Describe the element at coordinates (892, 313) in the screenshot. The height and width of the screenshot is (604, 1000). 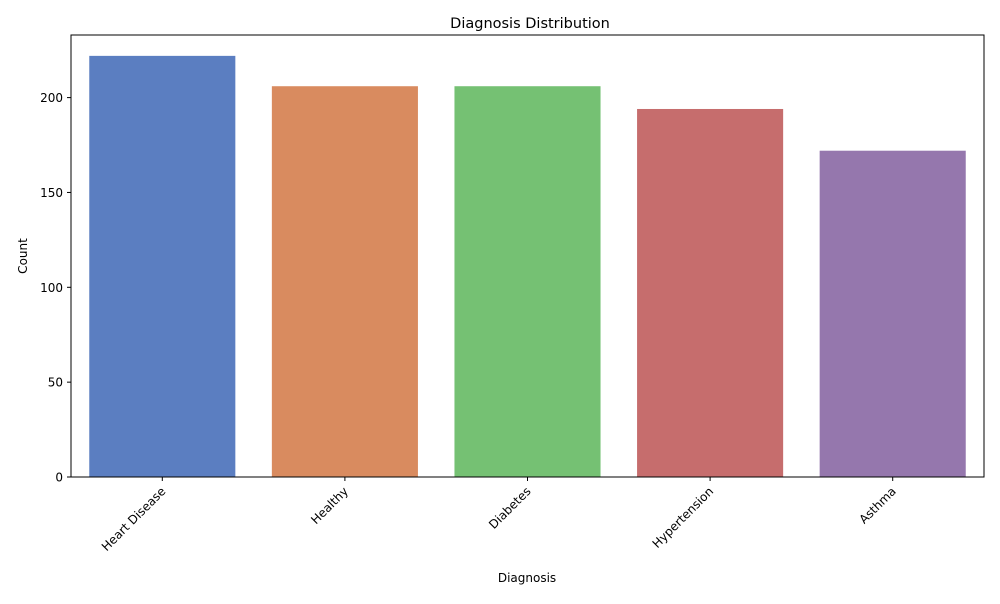
I see `bar-asthma` at that location.